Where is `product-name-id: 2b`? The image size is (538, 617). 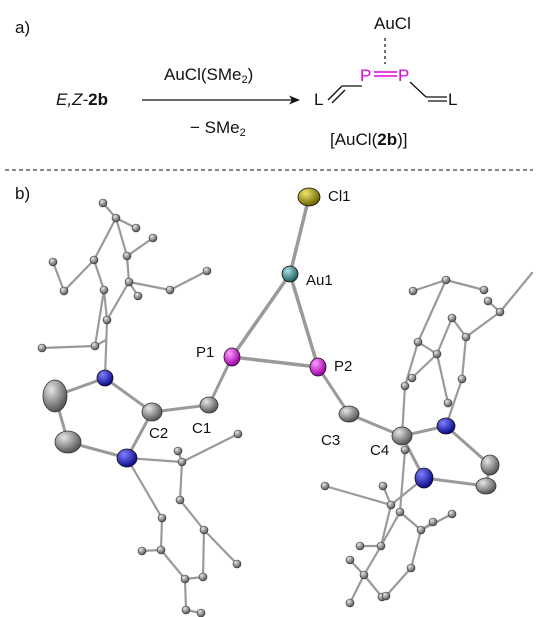 product-name-id: 2b is located at coordinates (387, 139).